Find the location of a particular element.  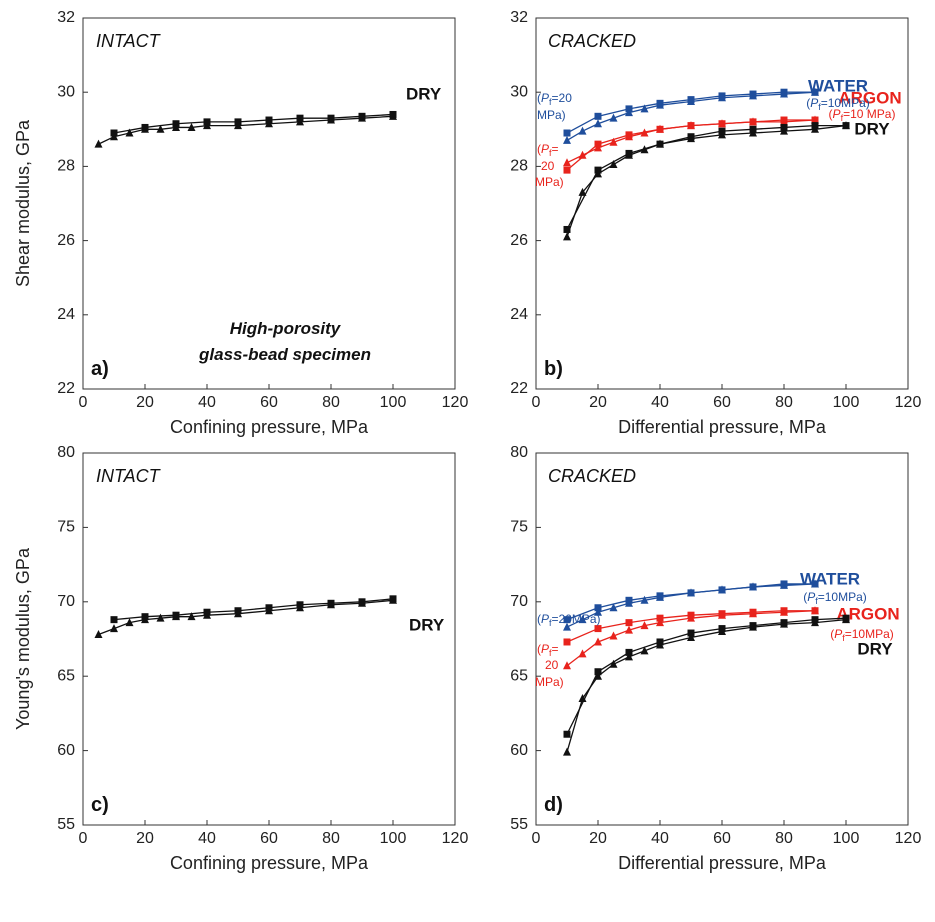

series-label: WATER is located at coordinates (838, 85).